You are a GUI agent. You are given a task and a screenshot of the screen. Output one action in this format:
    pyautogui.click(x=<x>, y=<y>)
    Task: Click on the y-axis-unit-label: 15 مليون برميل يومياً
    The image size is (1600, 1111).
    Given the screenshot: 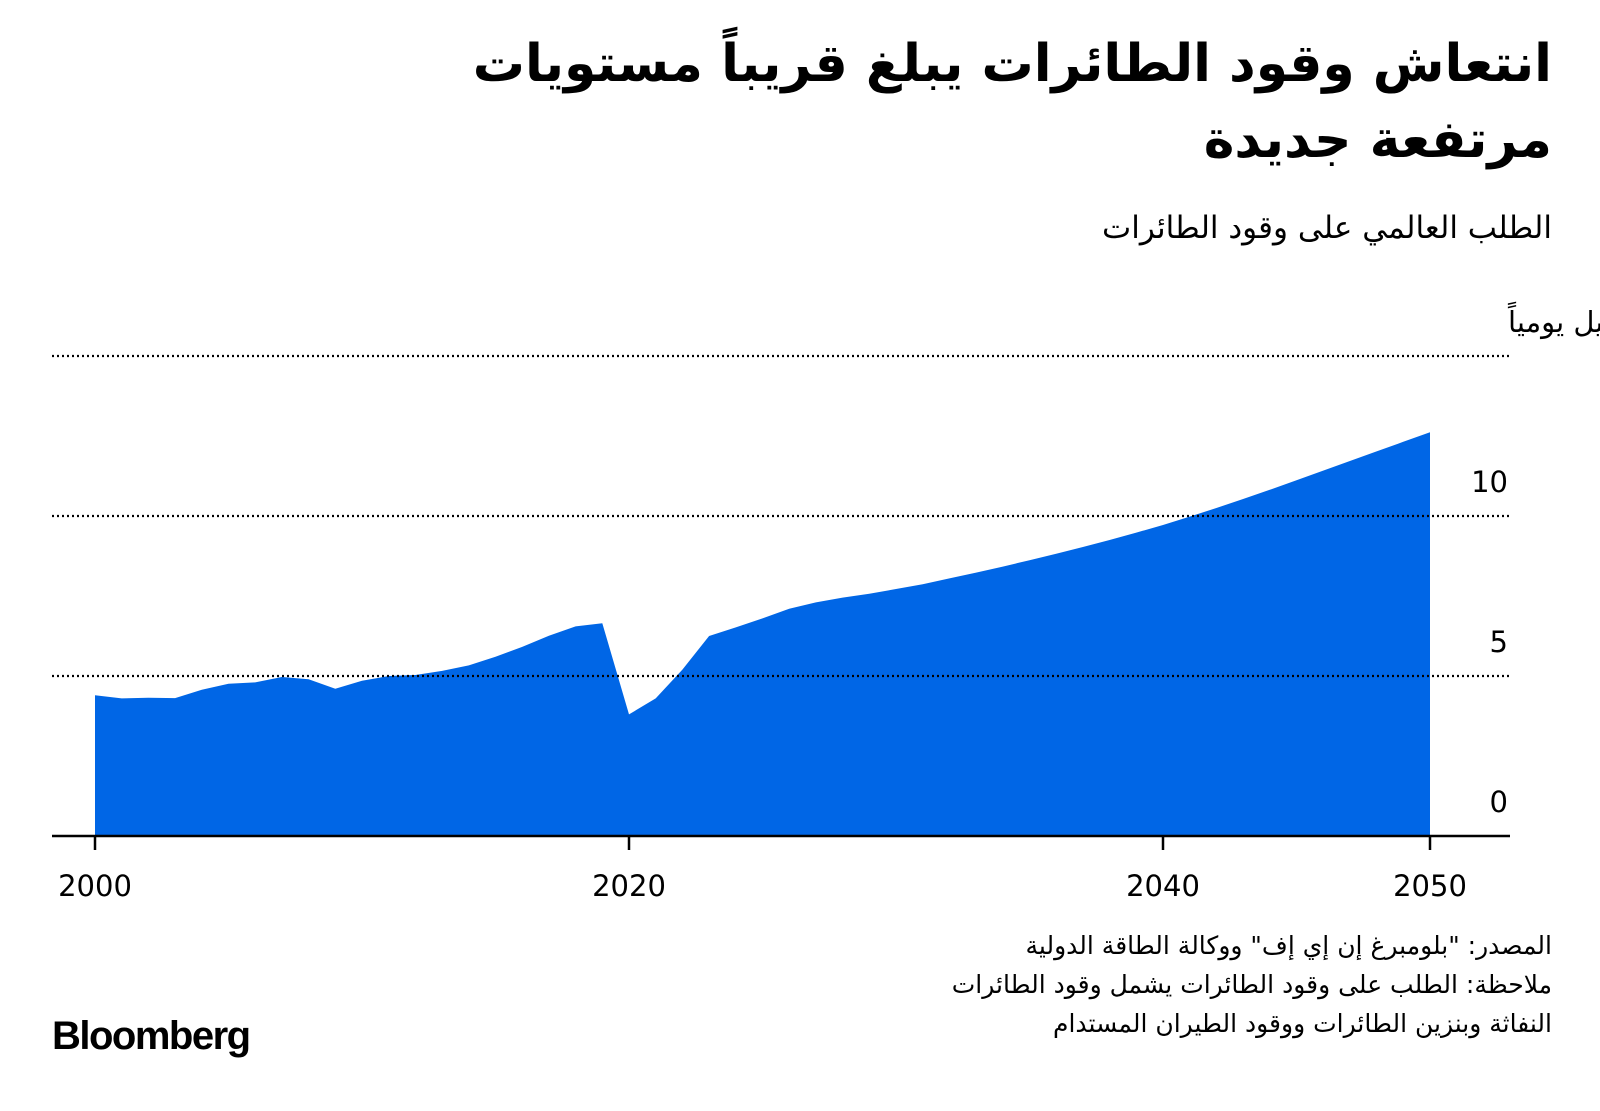 What is the action you would take?
    pyautogui.click(x=1554, y=320)
    